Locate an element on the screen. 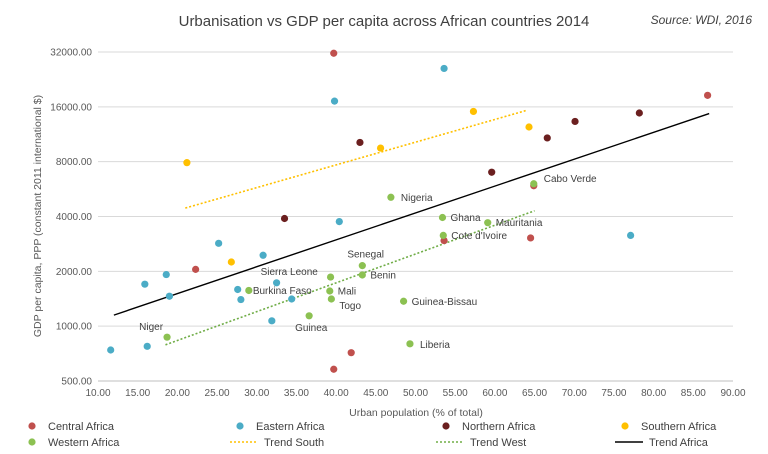  point-label: Guinea is located at coordinates (311, 328).